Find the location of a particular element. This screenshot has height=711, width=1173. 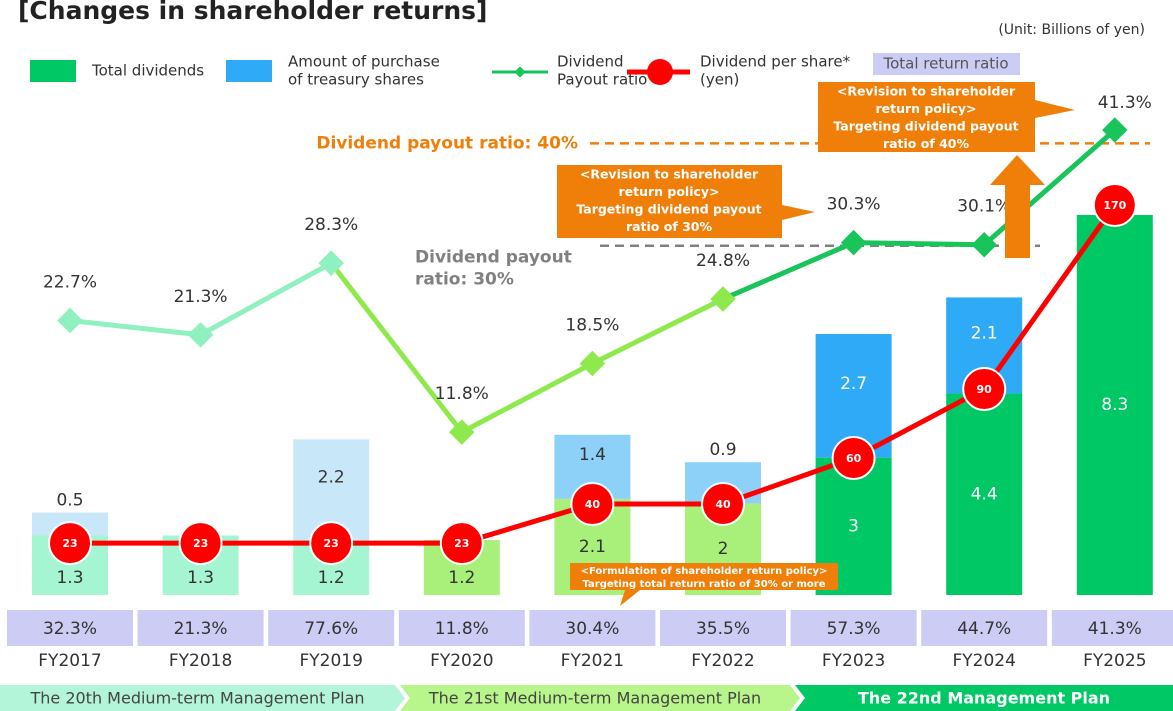

total-return-label: 21.3% is located at coordinates (201, 629).